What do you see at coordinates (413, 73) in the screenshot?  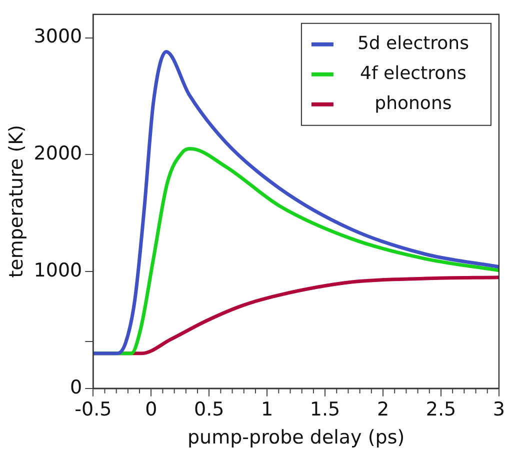 I see `legend-label: 4f electrons` at bounding box center [413, 73].